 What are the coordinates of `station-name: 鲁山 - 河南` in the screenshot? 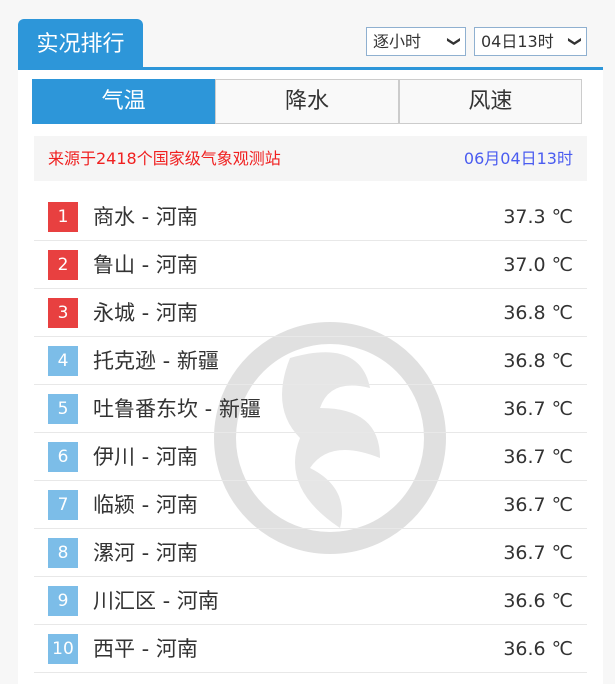 It's located at (145, 265).